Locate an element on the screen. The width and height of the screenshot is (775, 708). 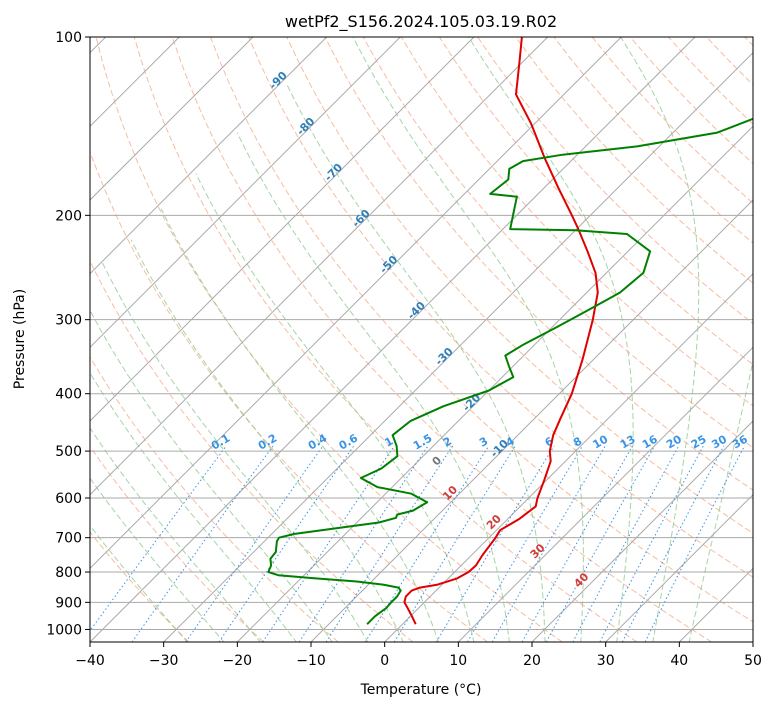
chart-title: wetPf2_S156.2024.105.03.19.R02 is located at coordinates (421, 22).